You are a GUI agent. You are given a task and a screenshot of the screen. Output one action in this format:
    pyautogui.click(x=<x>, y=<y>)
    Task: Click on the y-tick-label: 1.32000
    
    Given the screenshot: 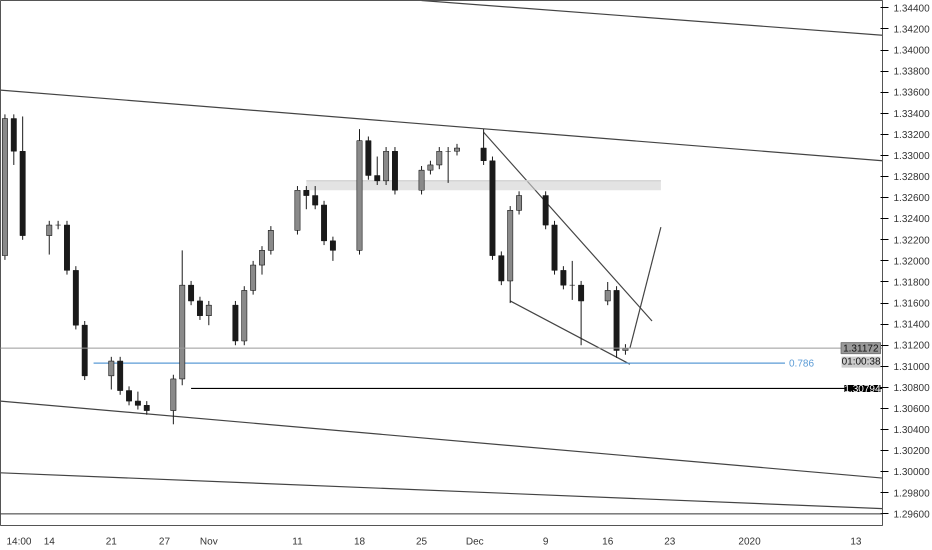 What is the action you would take?
    pyautogui.click(x=912, y=262)
    